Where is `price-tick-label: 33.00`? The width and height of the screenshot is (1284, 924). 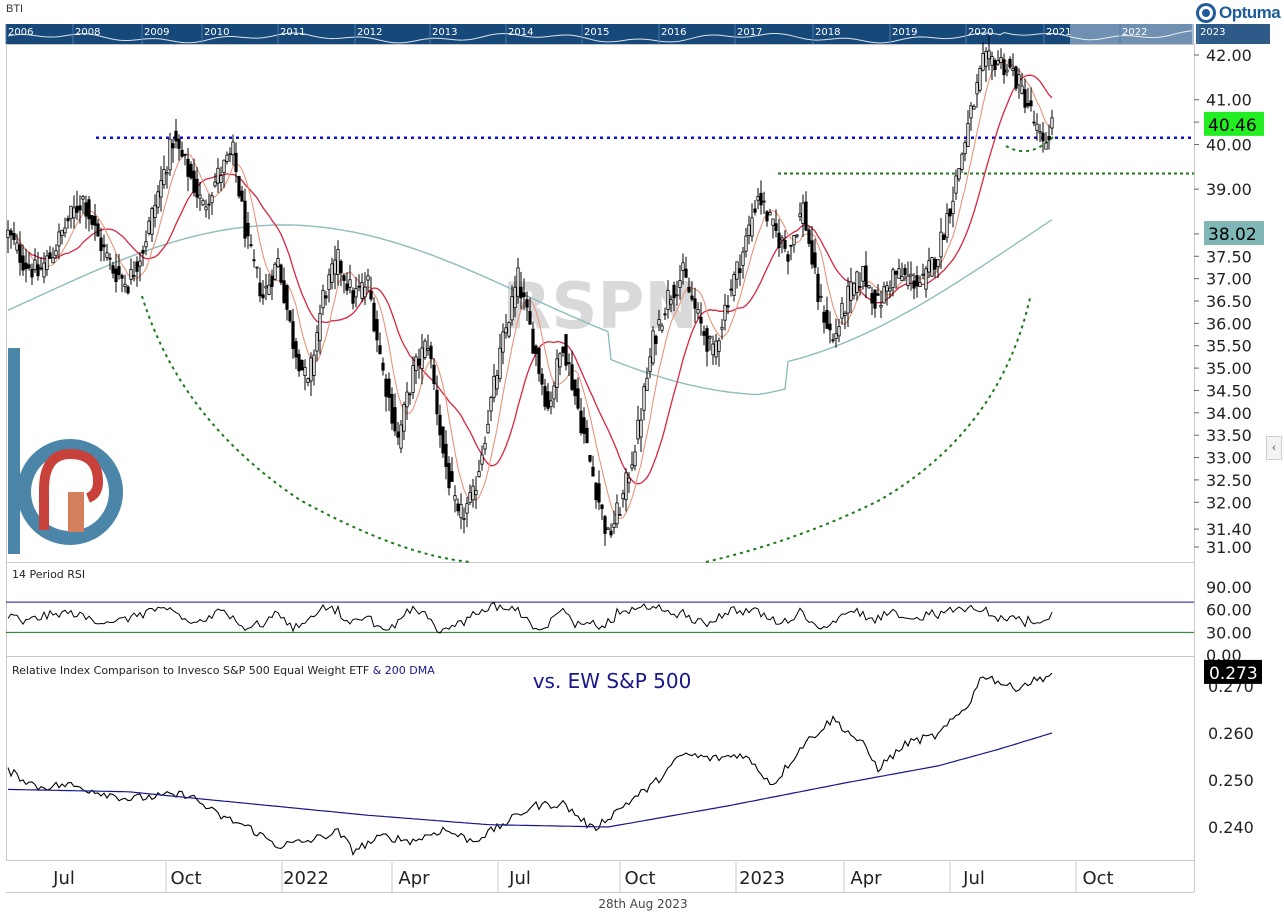 price-tick-label: 33.00 is located at coordinates (1229, 458).